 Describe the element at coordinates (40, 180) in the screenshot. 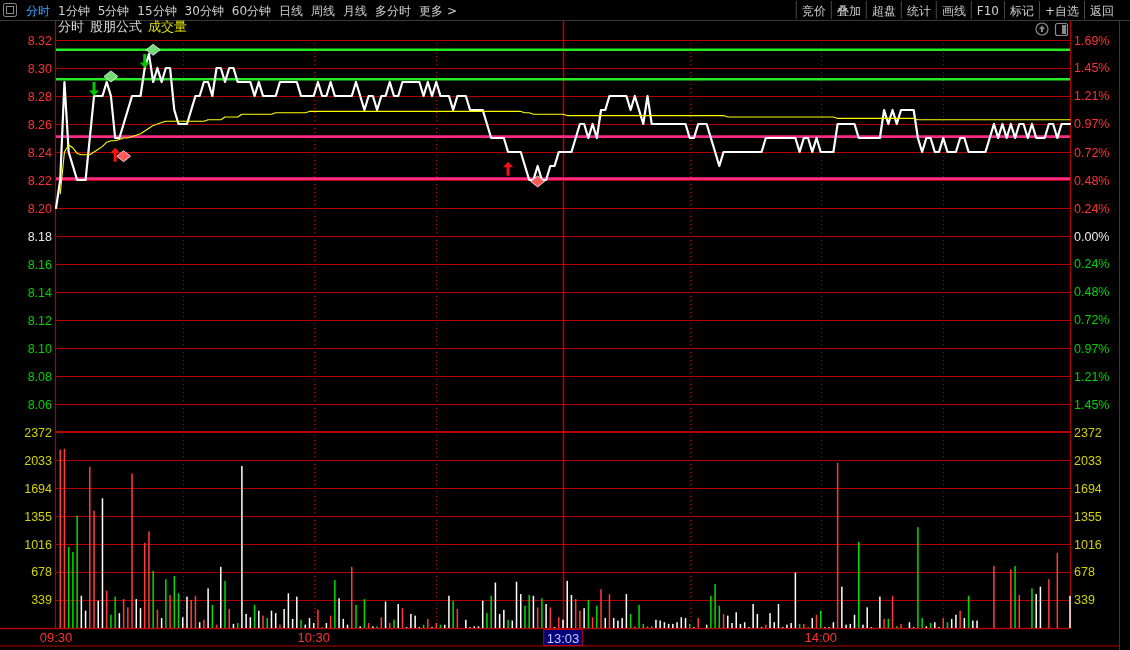

I see `y-tick-label: 8.22` at that location.